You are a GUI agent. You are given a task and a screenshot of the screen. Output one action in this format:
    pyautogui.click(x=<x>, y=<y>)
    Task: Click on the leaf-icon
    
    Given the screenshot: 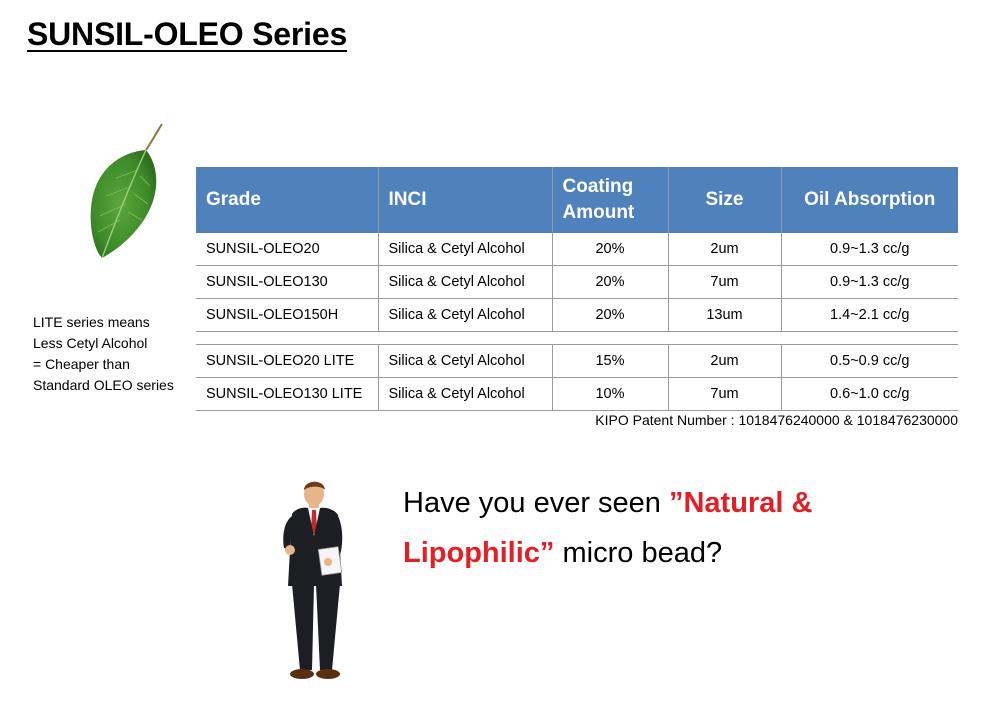 What is the action you would take?
    pyautogui.click(x=126, y=191)
    